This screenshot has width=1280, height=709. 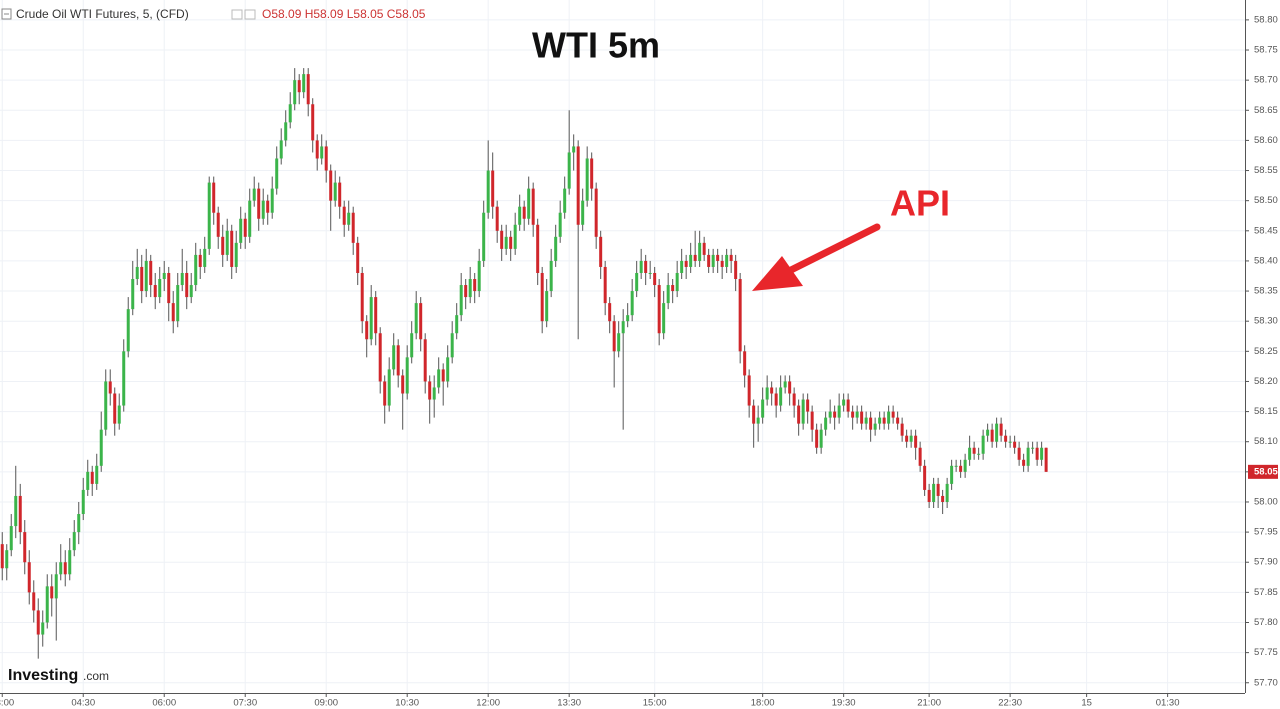 What do you see at coordinates (1266, 501) in the screenshot?
I see `y-tick-label: 58.00` at bounding box center [1266, 501].